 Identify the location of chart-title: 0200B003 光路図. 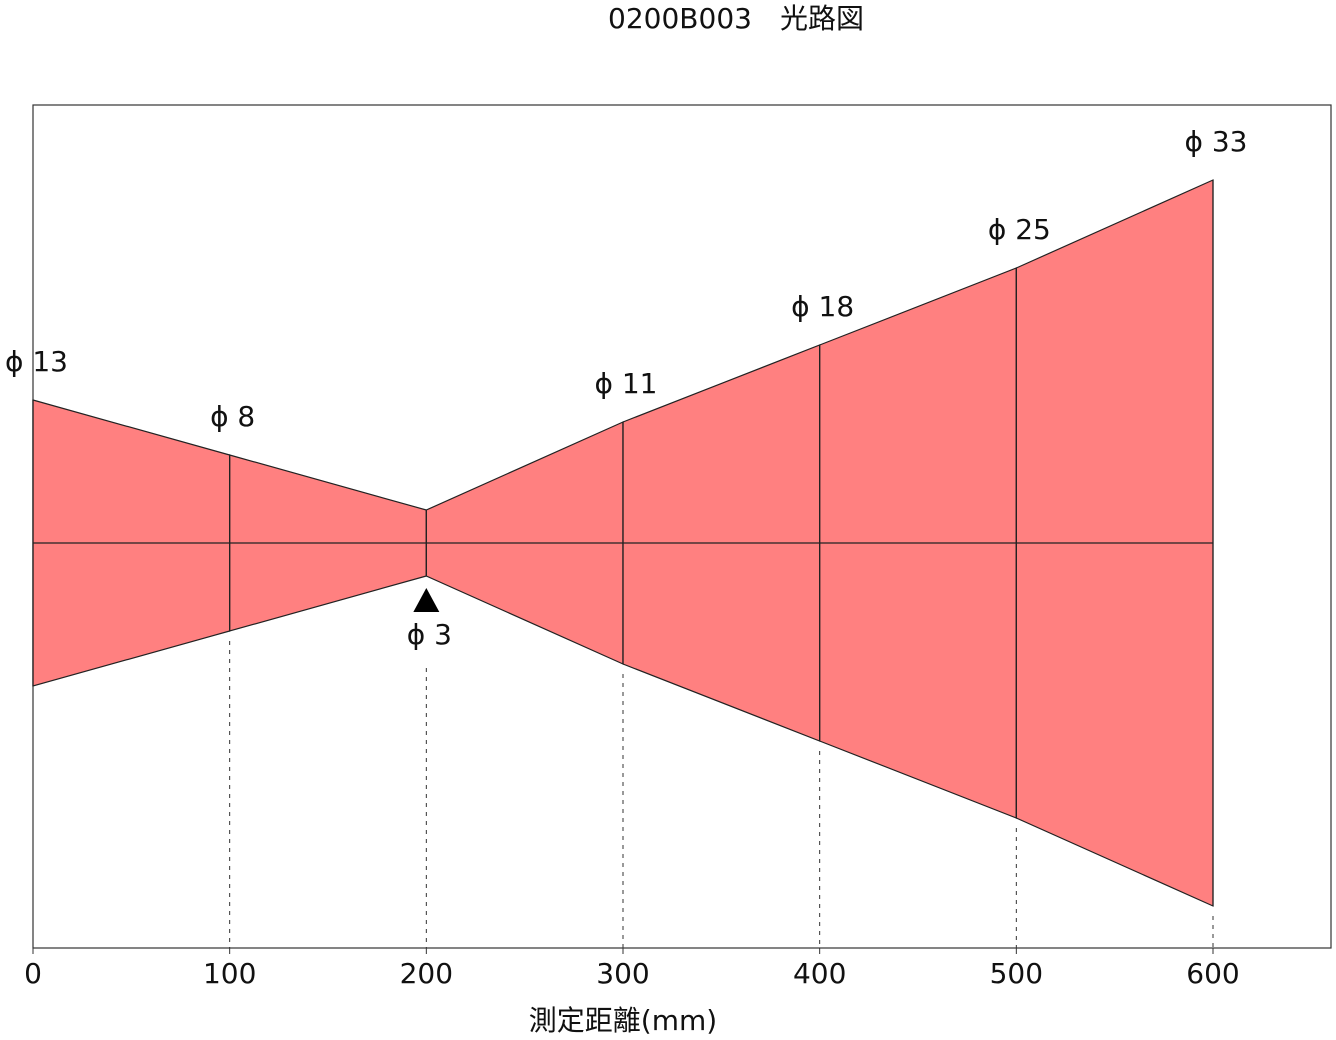
(736, 18).